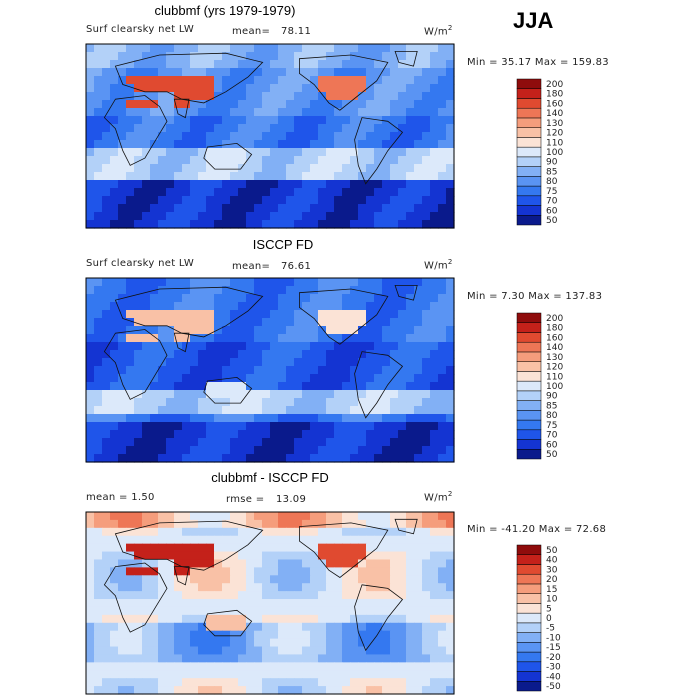 Image resolution: width=700 pixels, height=700 pixels. What do you see at coordinates (552, 445) in the screenshot?
I see `colorbar-2-tick-label: 60` at bounding box center [552, 445].